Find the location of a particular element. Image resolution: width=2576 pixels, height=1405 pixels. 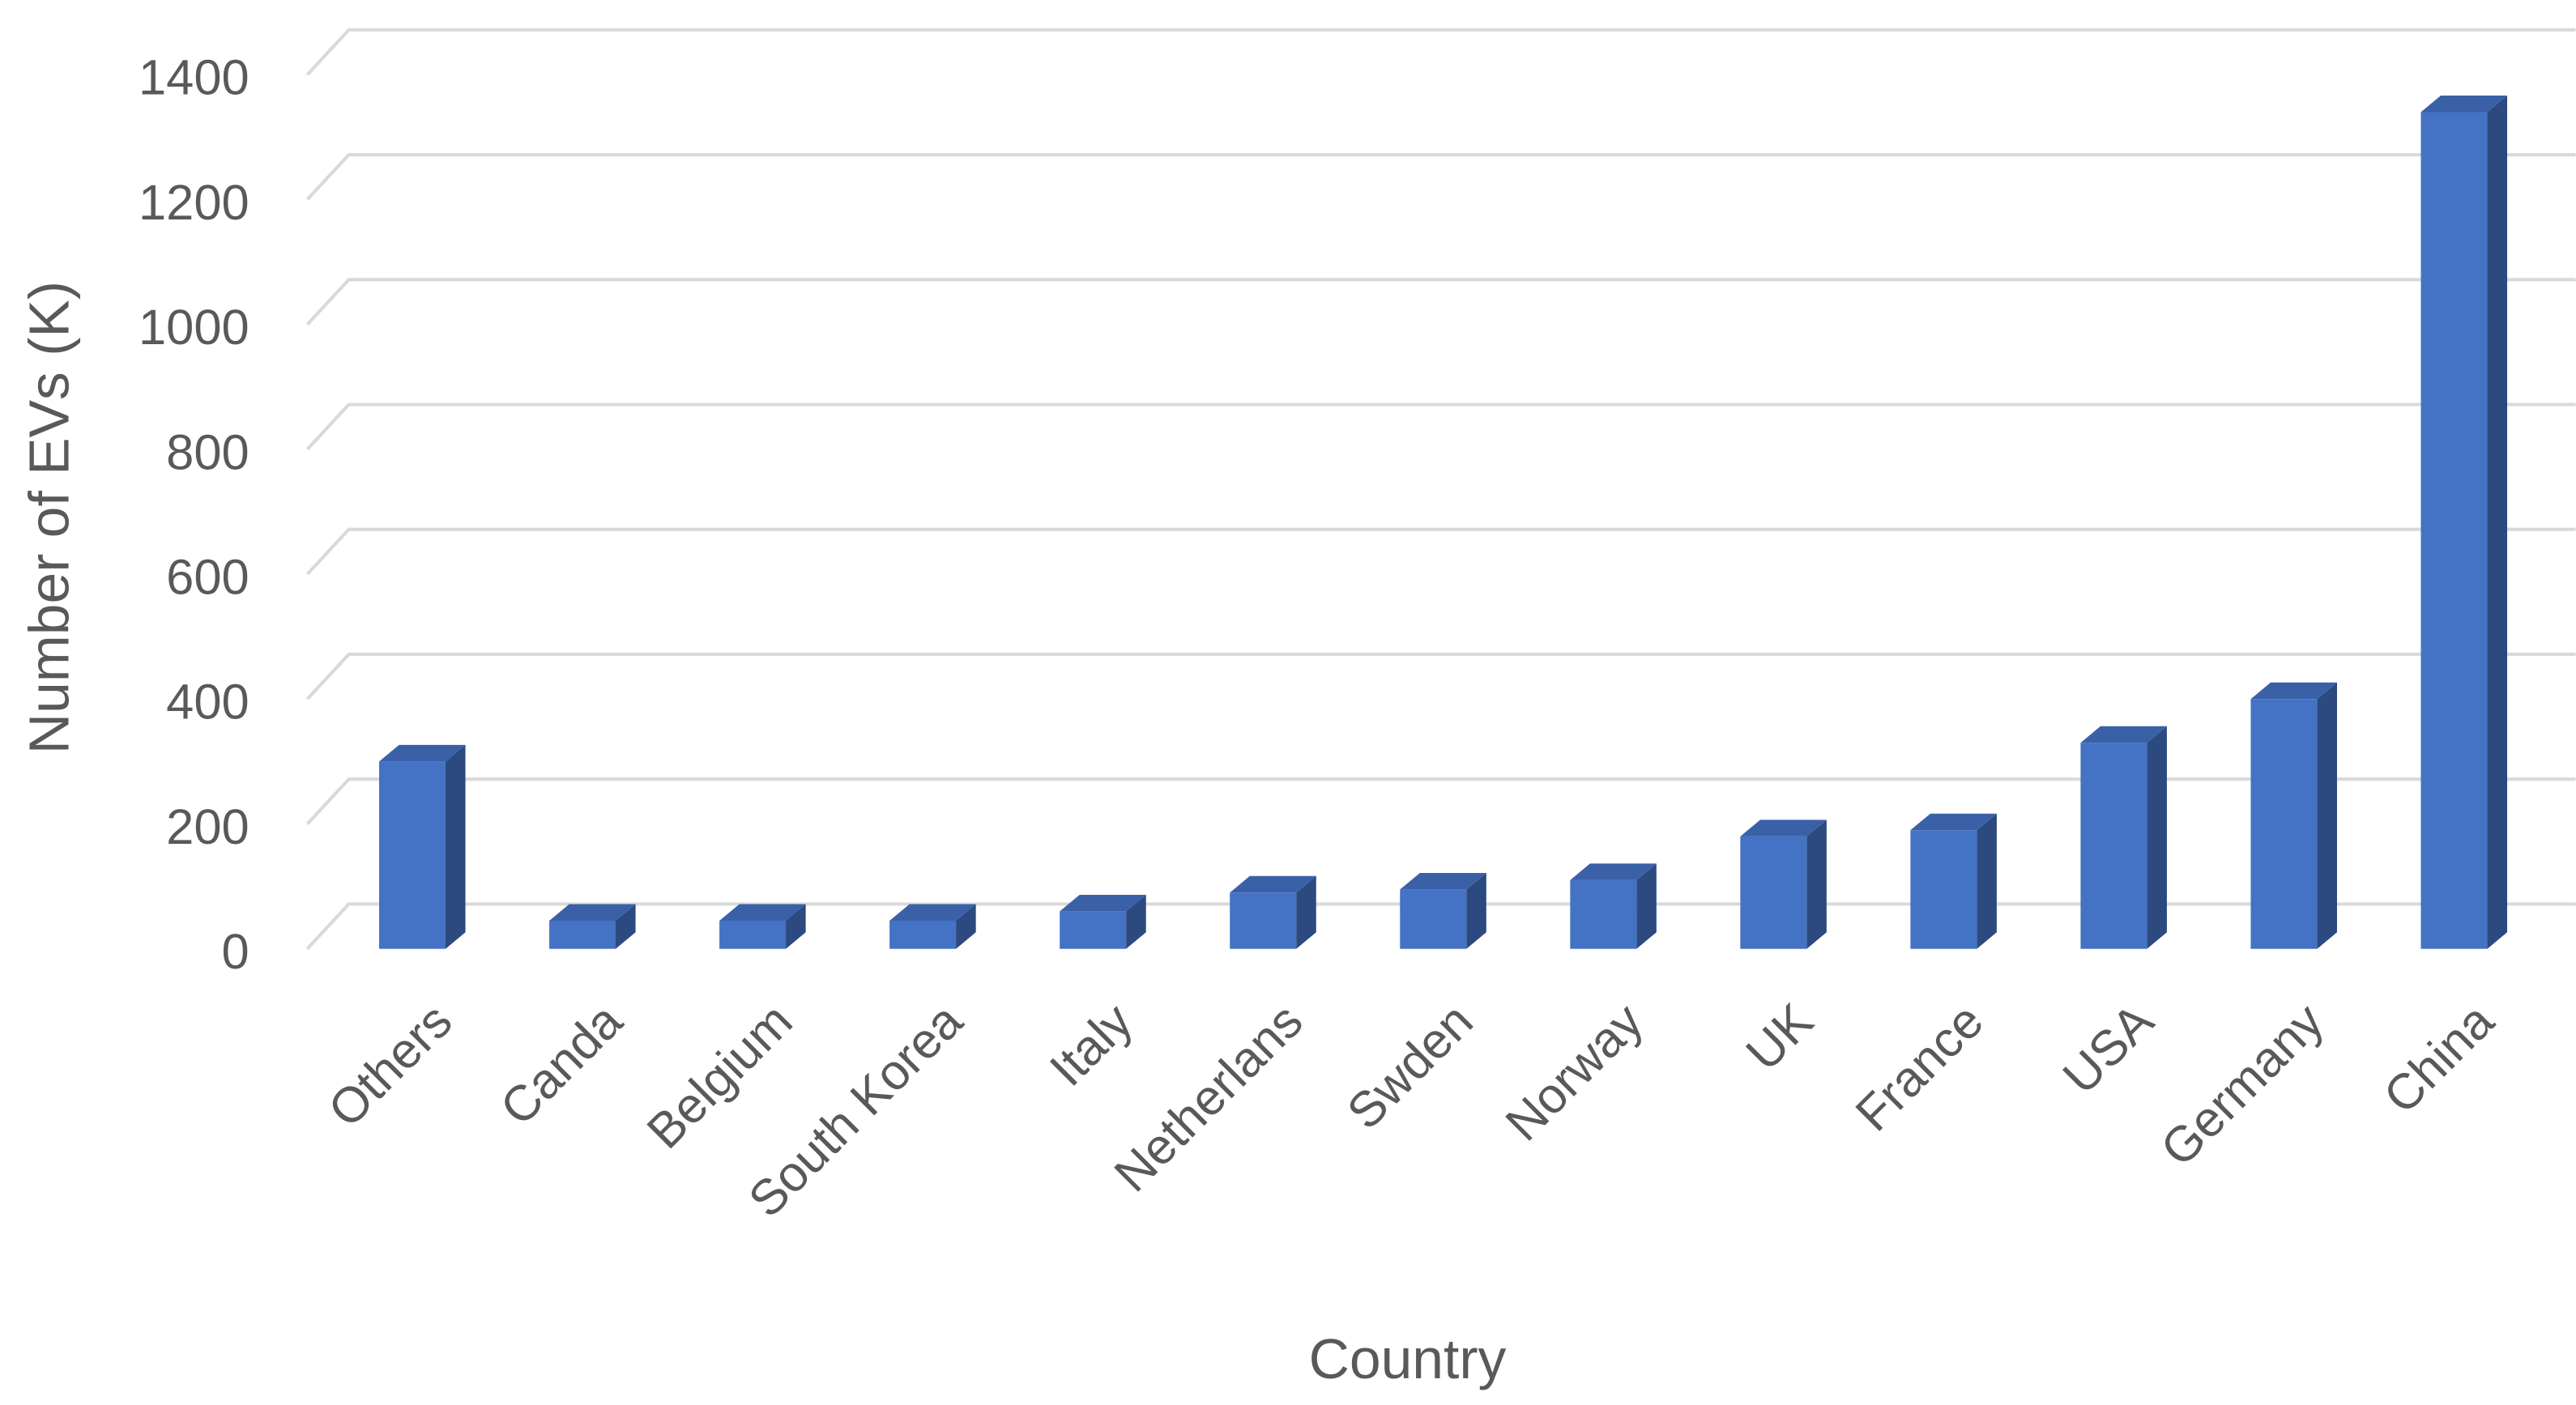

x-tick-label: Swden is located at coordinates (1410, 1066).